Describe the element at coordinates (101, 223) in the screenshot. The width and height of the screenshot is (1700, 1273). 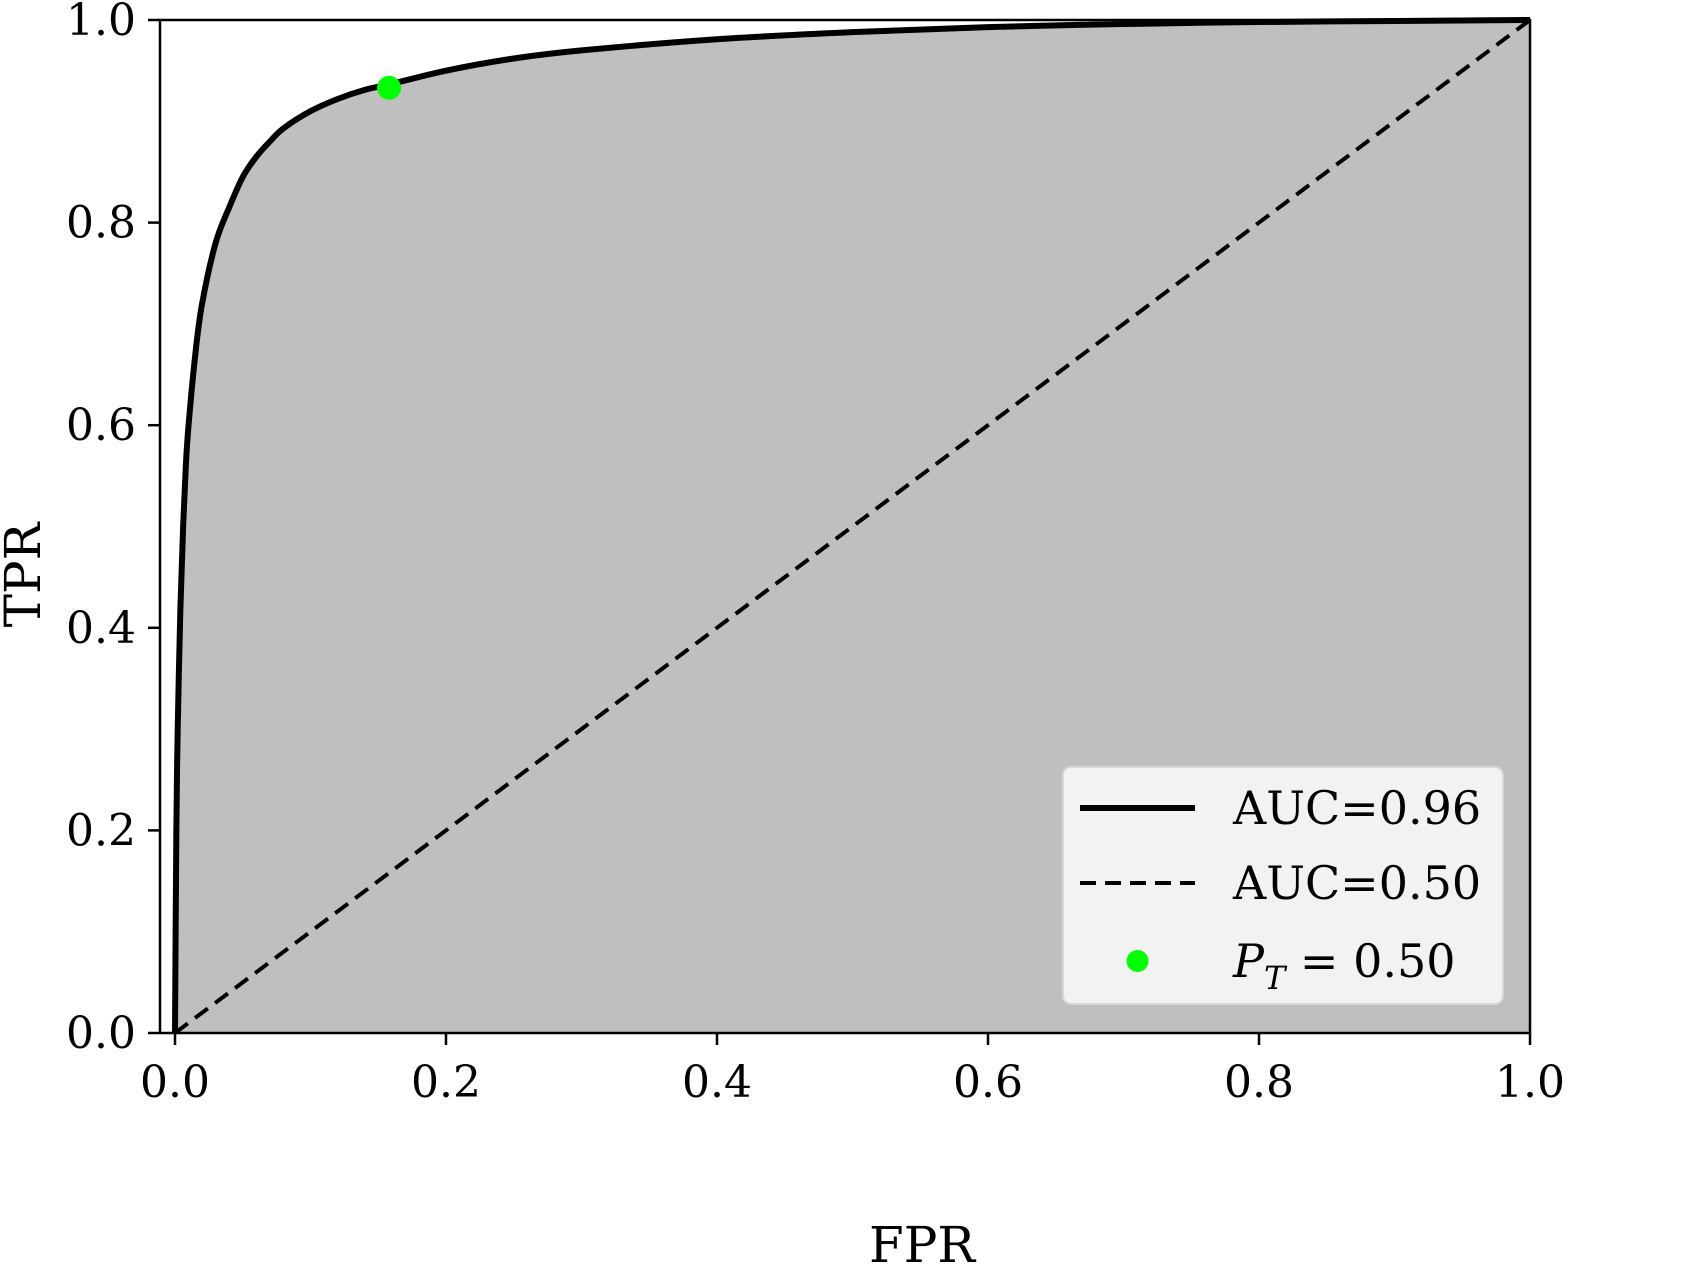
I see `y-tick-label: 0.8` at that location.